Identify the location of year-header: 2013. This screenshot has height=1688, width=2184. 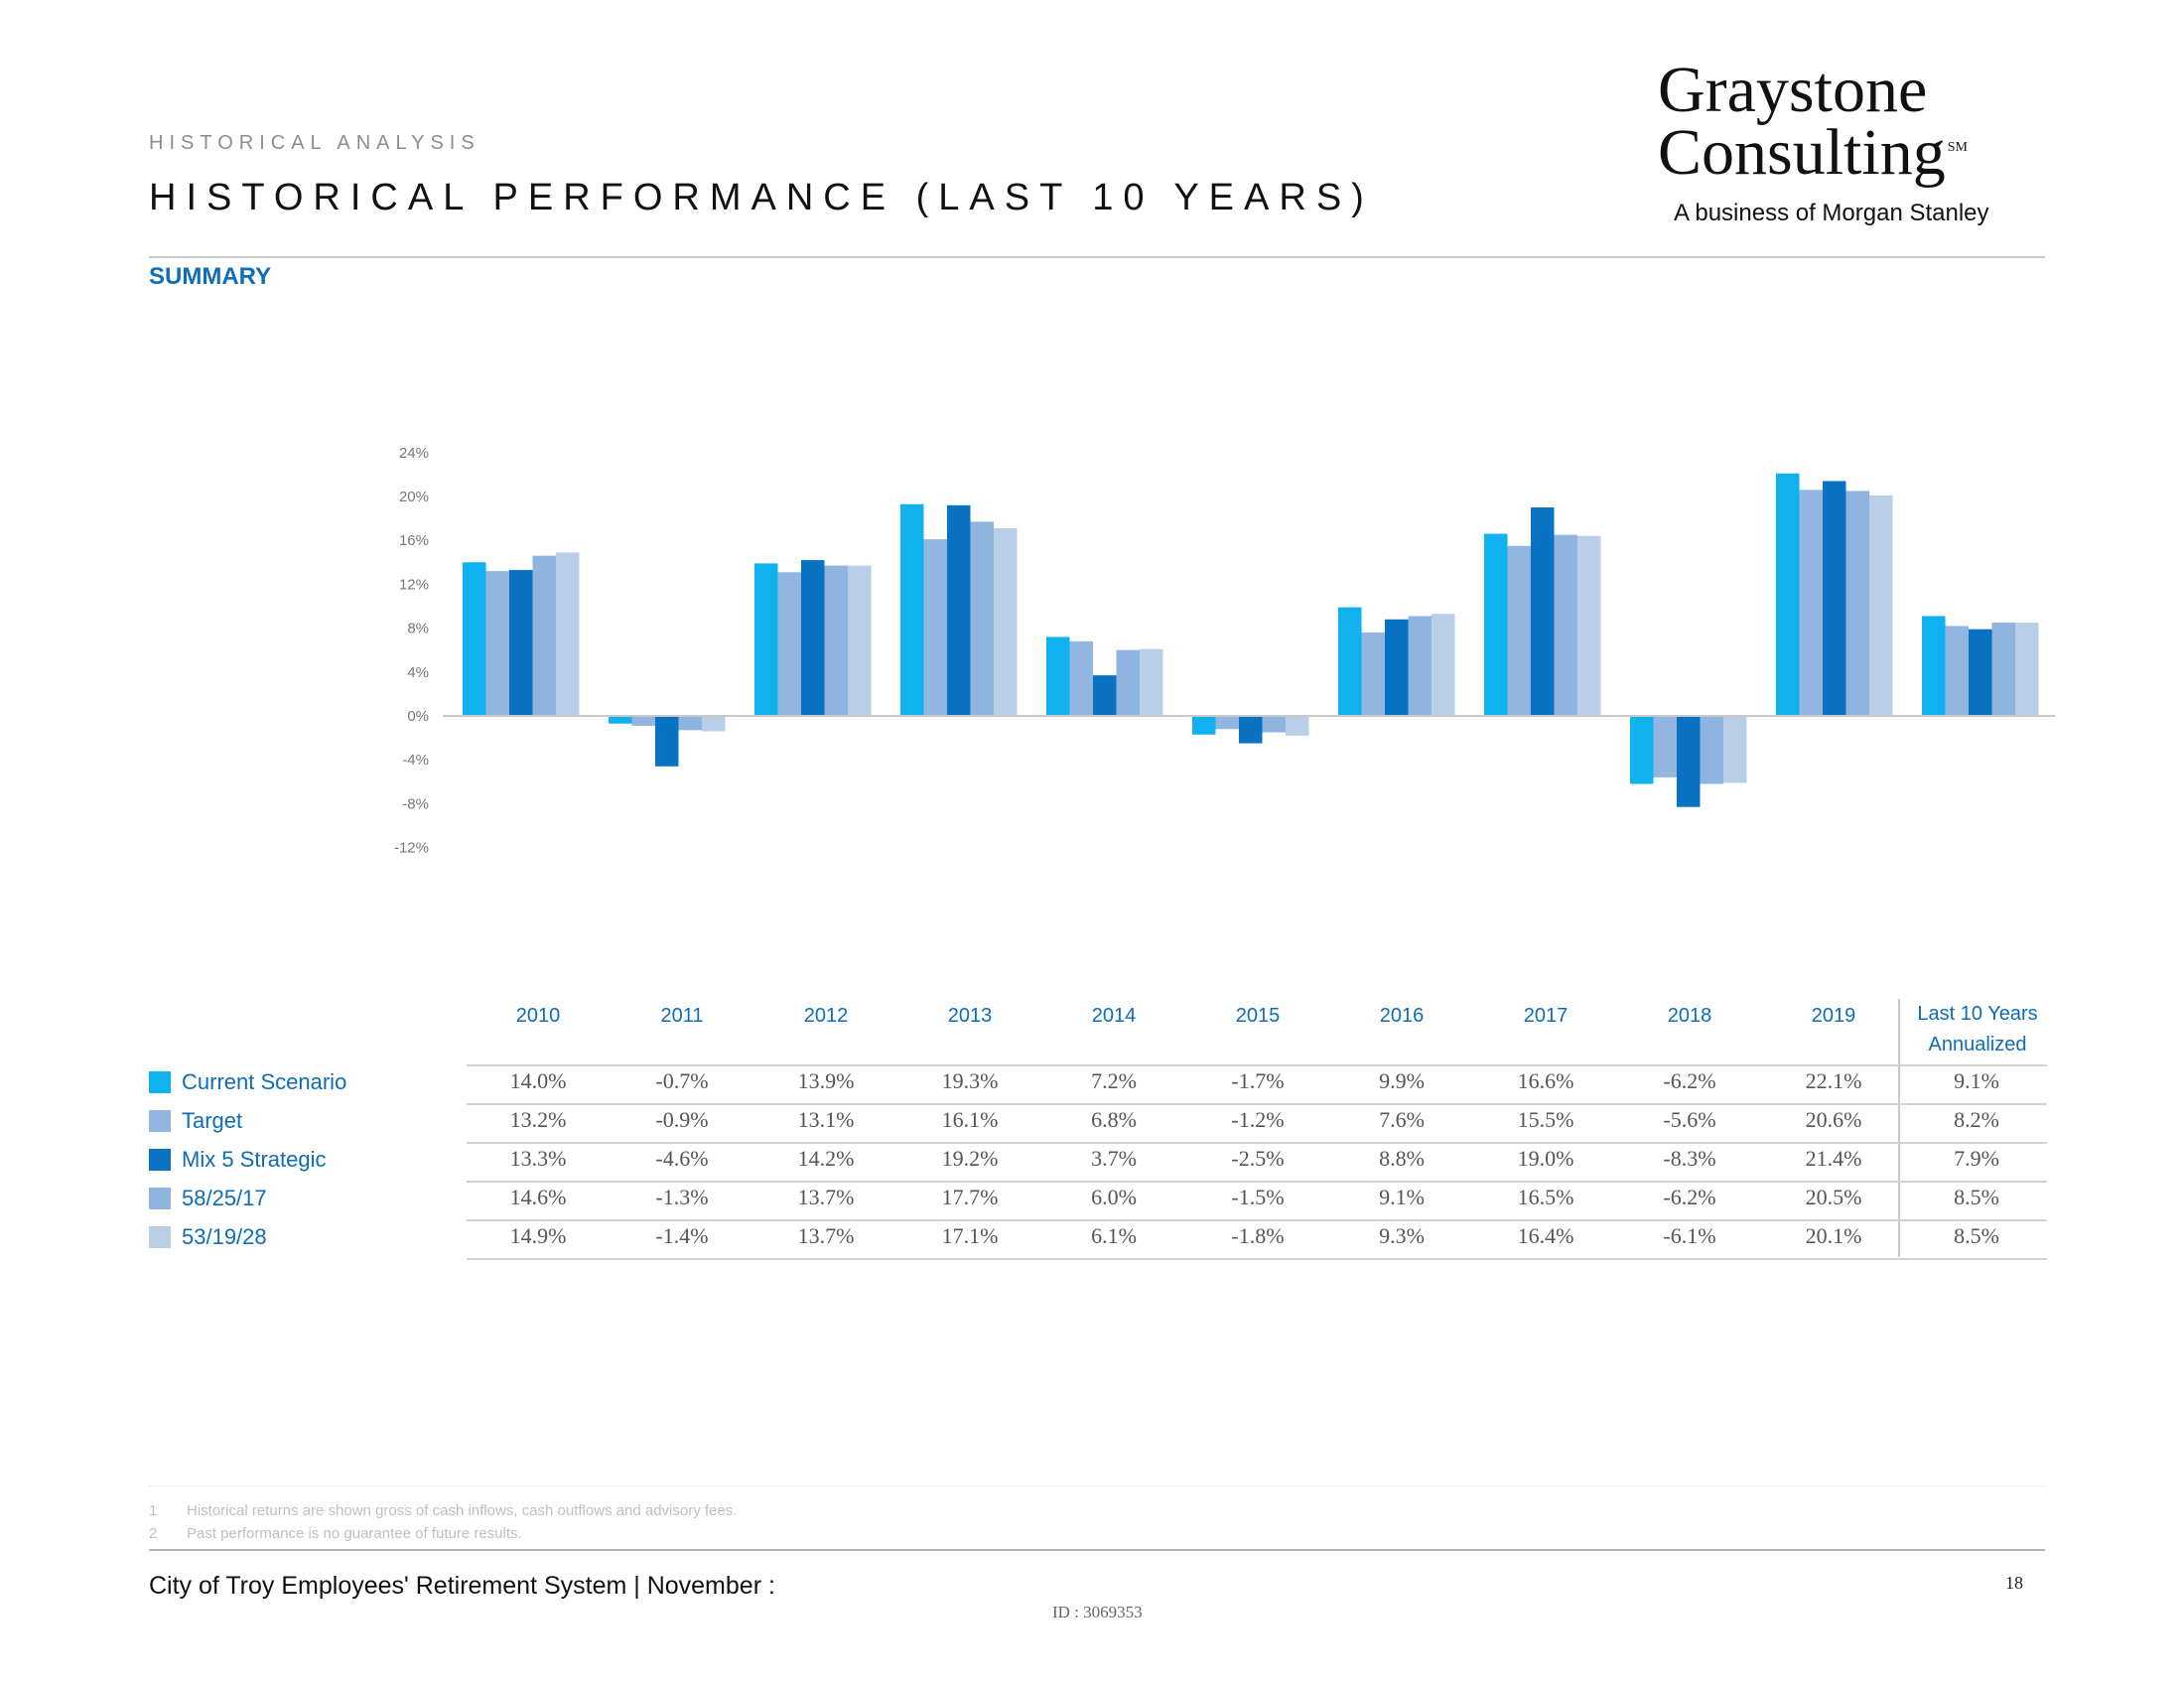
(970, 1016).